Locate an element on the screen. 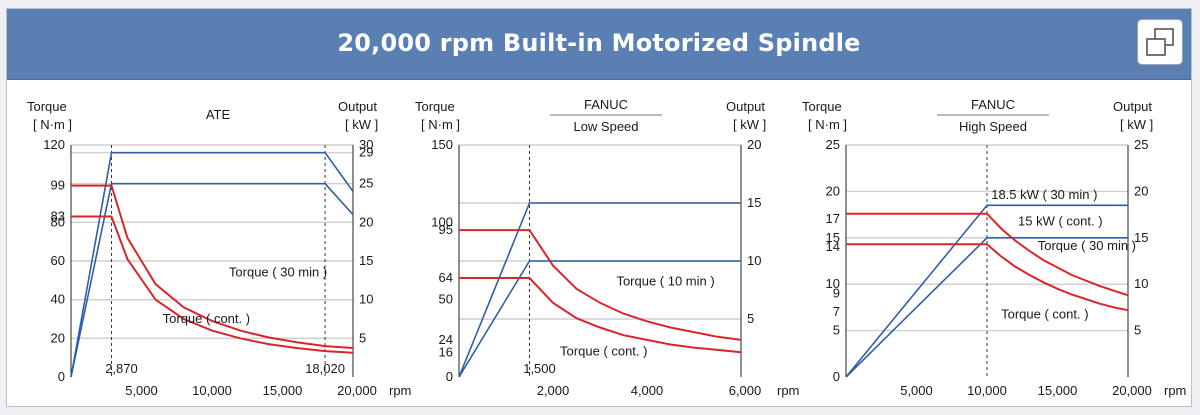  series-label: 15 kW ( cont. ) is located at coordinates (1060, 221).